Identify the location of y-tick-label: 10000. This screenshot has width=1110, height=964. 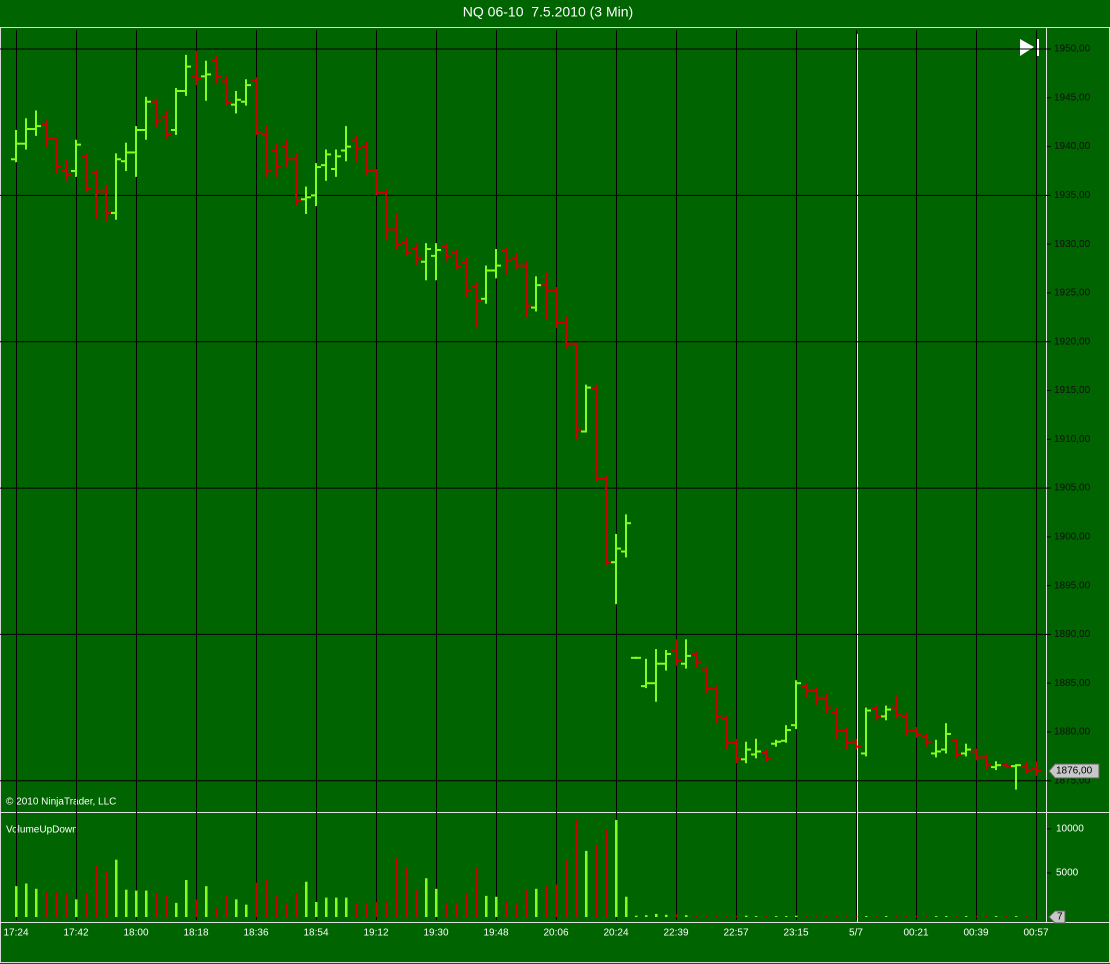
(1070, 829).